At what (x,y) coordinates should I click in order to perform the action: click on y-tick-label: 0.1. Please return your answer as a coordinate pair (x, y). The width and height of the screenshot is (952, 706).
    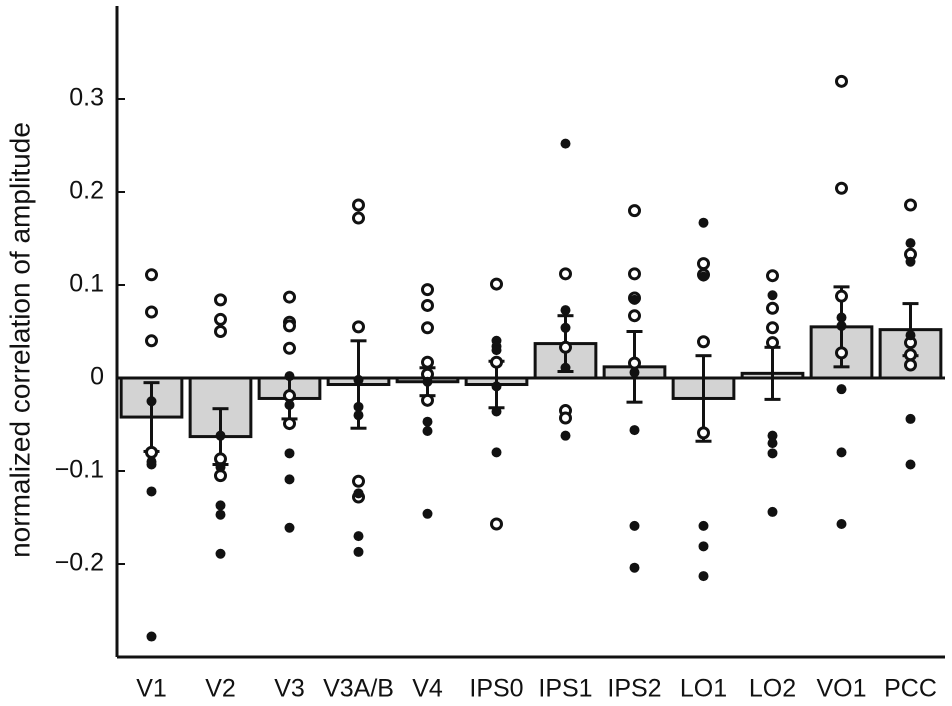
    Looking at the image, I should click on (86, 284).